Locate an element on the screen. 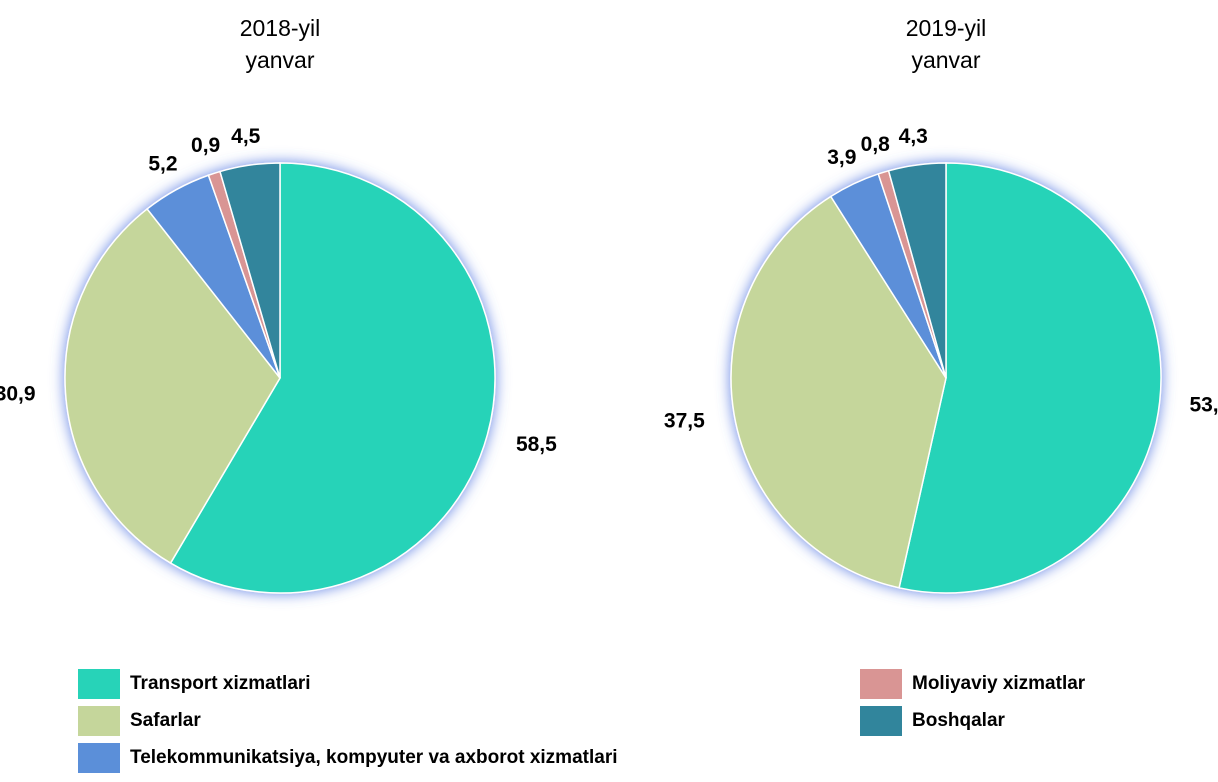  chart-title: 2019-yil is located at coordinates (946, 28).